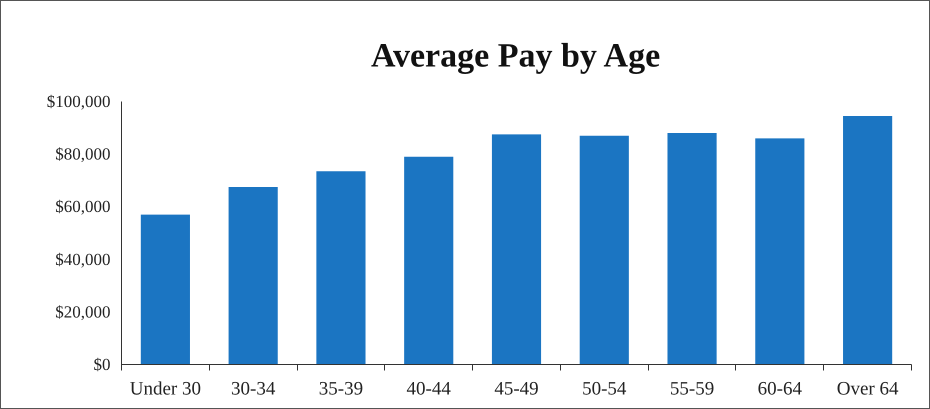 The height and width of the screenshot is (409, 930). What do you see at coordinates (82, 259) in the screenshot?
I see `y-tick-label: $40,000` at bounding box center [82, 259].